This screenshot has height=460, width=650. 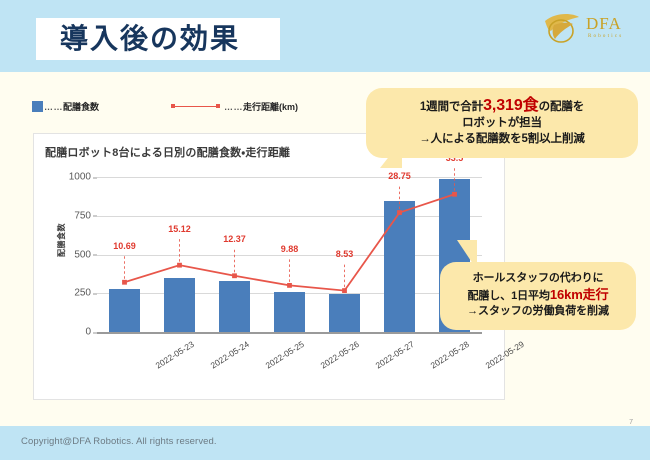 I want to click on line-point-label: 28.75, so click(x=399, y=176).